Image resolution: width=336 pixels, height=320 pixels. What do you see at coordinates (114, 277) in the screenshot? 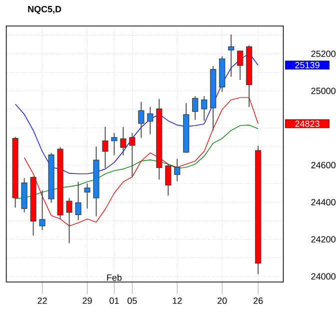
I see `annotation: Feb` at bounding box center [114, 277].